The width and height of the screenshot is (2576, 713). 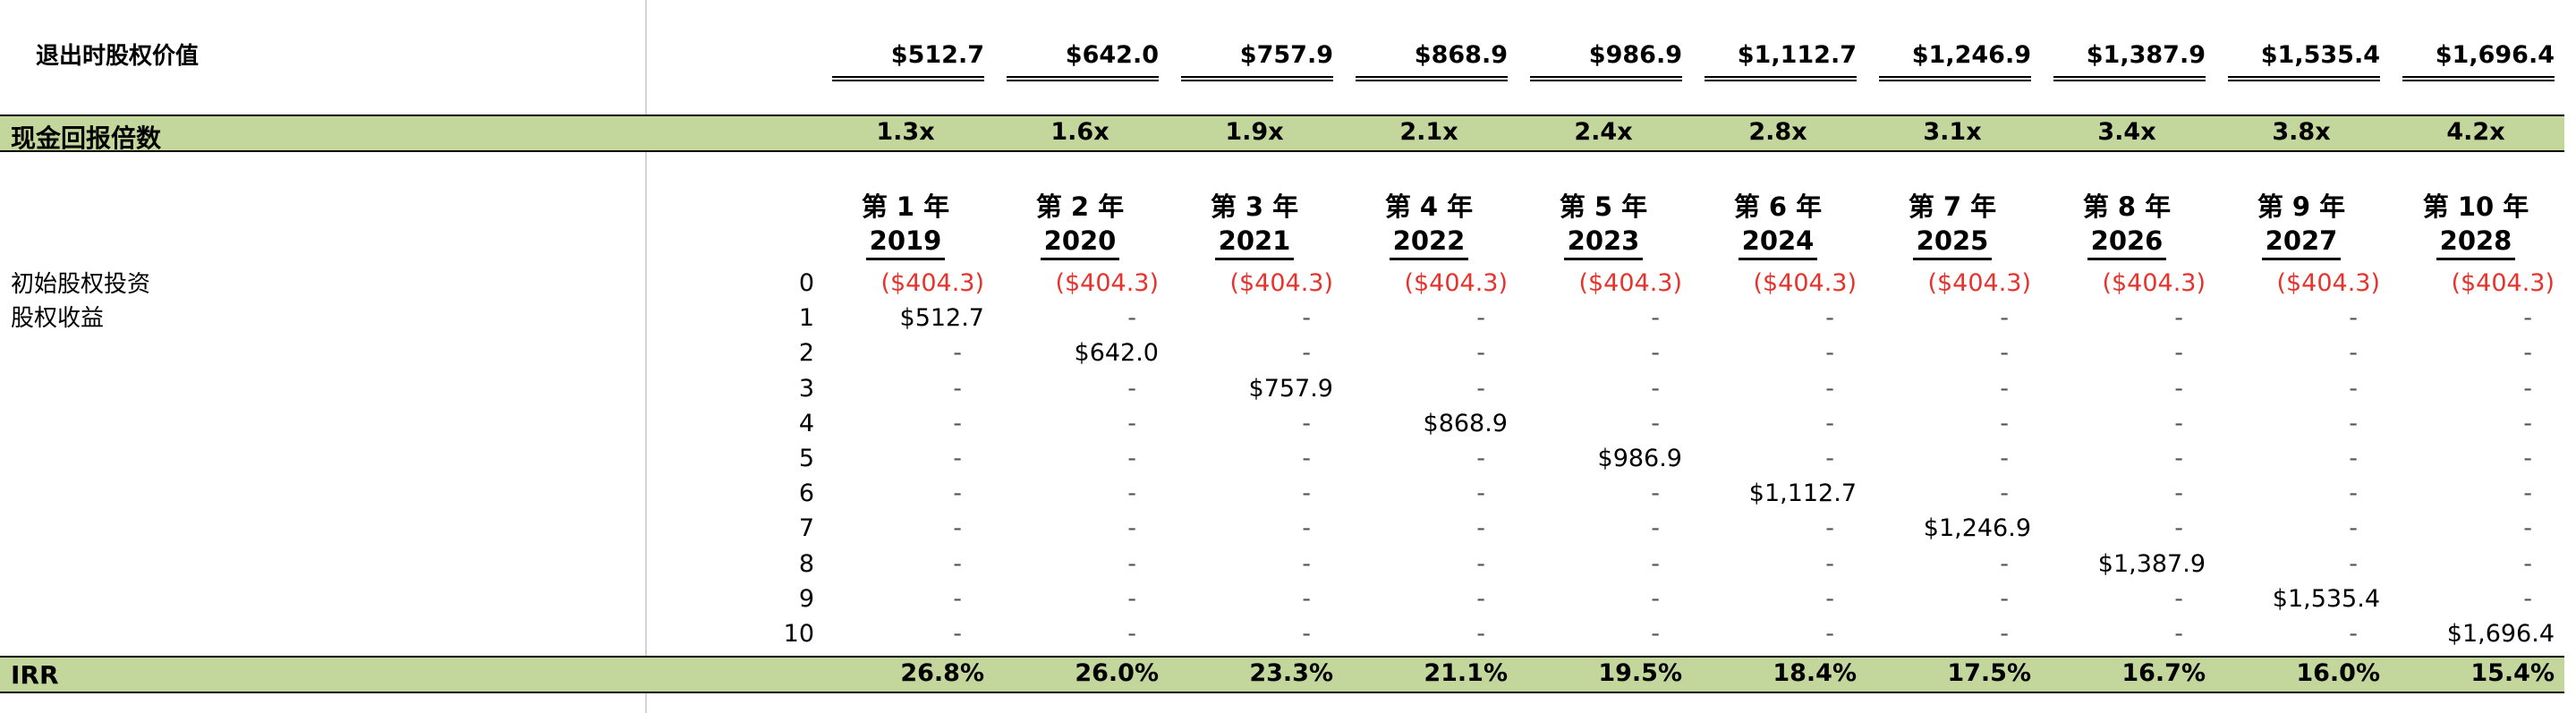 What do you see at coordinates (1952, 207) in the screenshot?
I see `period-label: 第 7 年` at bounding box center [1952, 207].